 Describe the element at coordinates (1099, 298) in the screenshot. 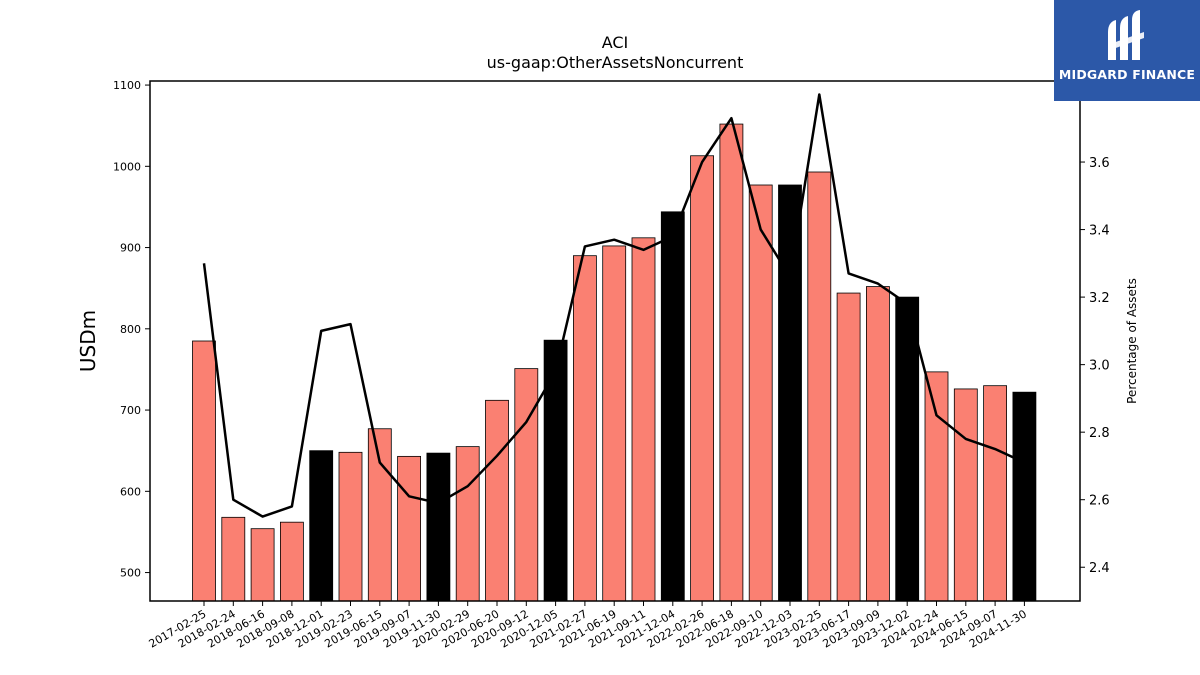

I see `y2-tick-label: 3.2` at that location.